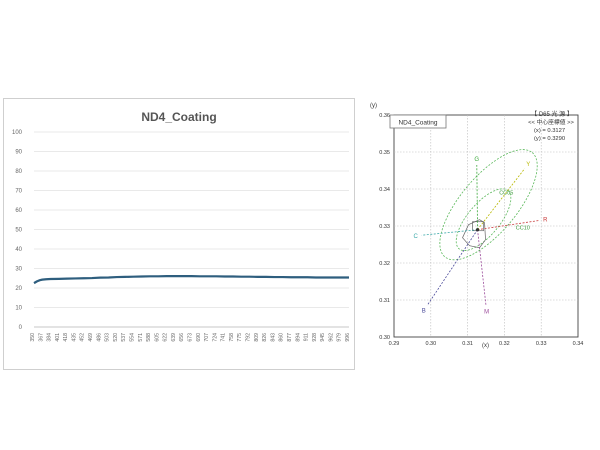 The height and width of the screenshot is (450, 600). Describe the element at coordinates (141, 337) in the screenshot. I see `x-tick-label: 571` at that location.